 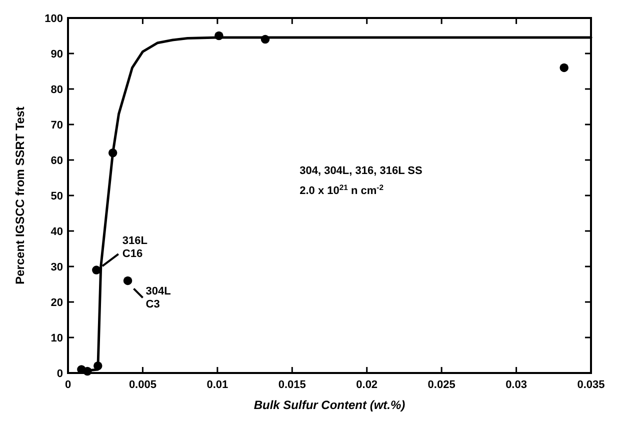 I want to click on y-tick-label: 50, so click(x=56, y=196).